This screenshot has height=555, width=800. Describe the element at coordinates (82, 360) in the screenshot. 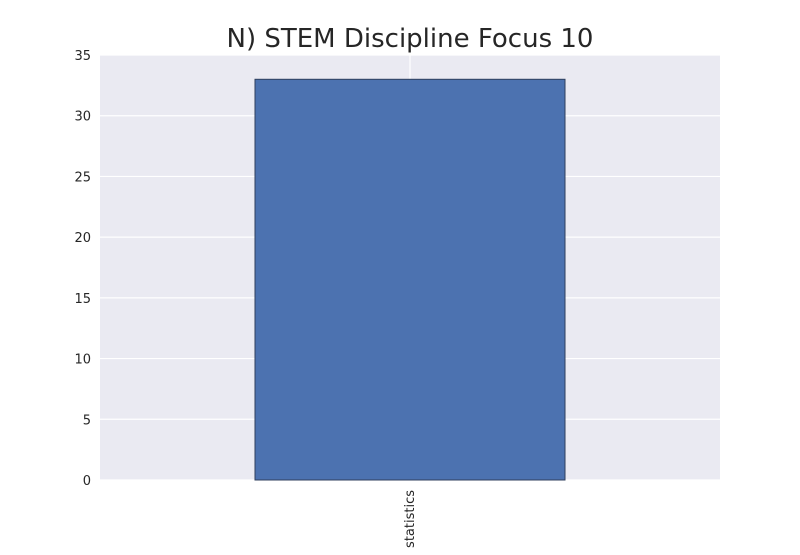

I see `y-tick-label: 10` at that location.